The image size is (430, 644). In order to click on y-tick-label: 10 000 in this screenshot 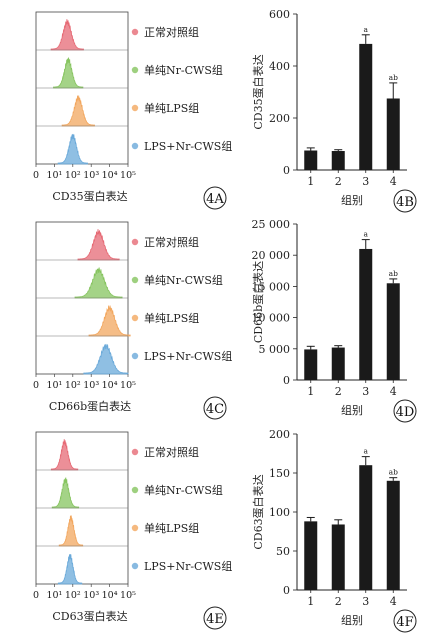, I will do `click(271, 318)`.